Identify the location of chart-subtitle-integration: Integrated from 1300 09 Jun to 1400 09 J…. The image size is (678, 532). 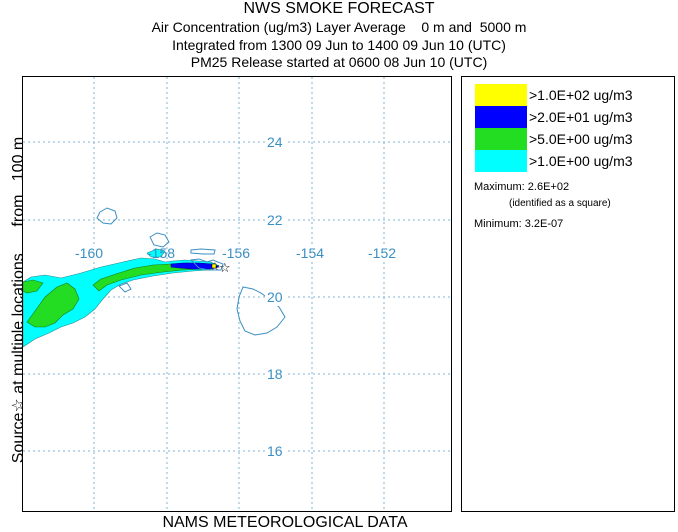
(339, 45).